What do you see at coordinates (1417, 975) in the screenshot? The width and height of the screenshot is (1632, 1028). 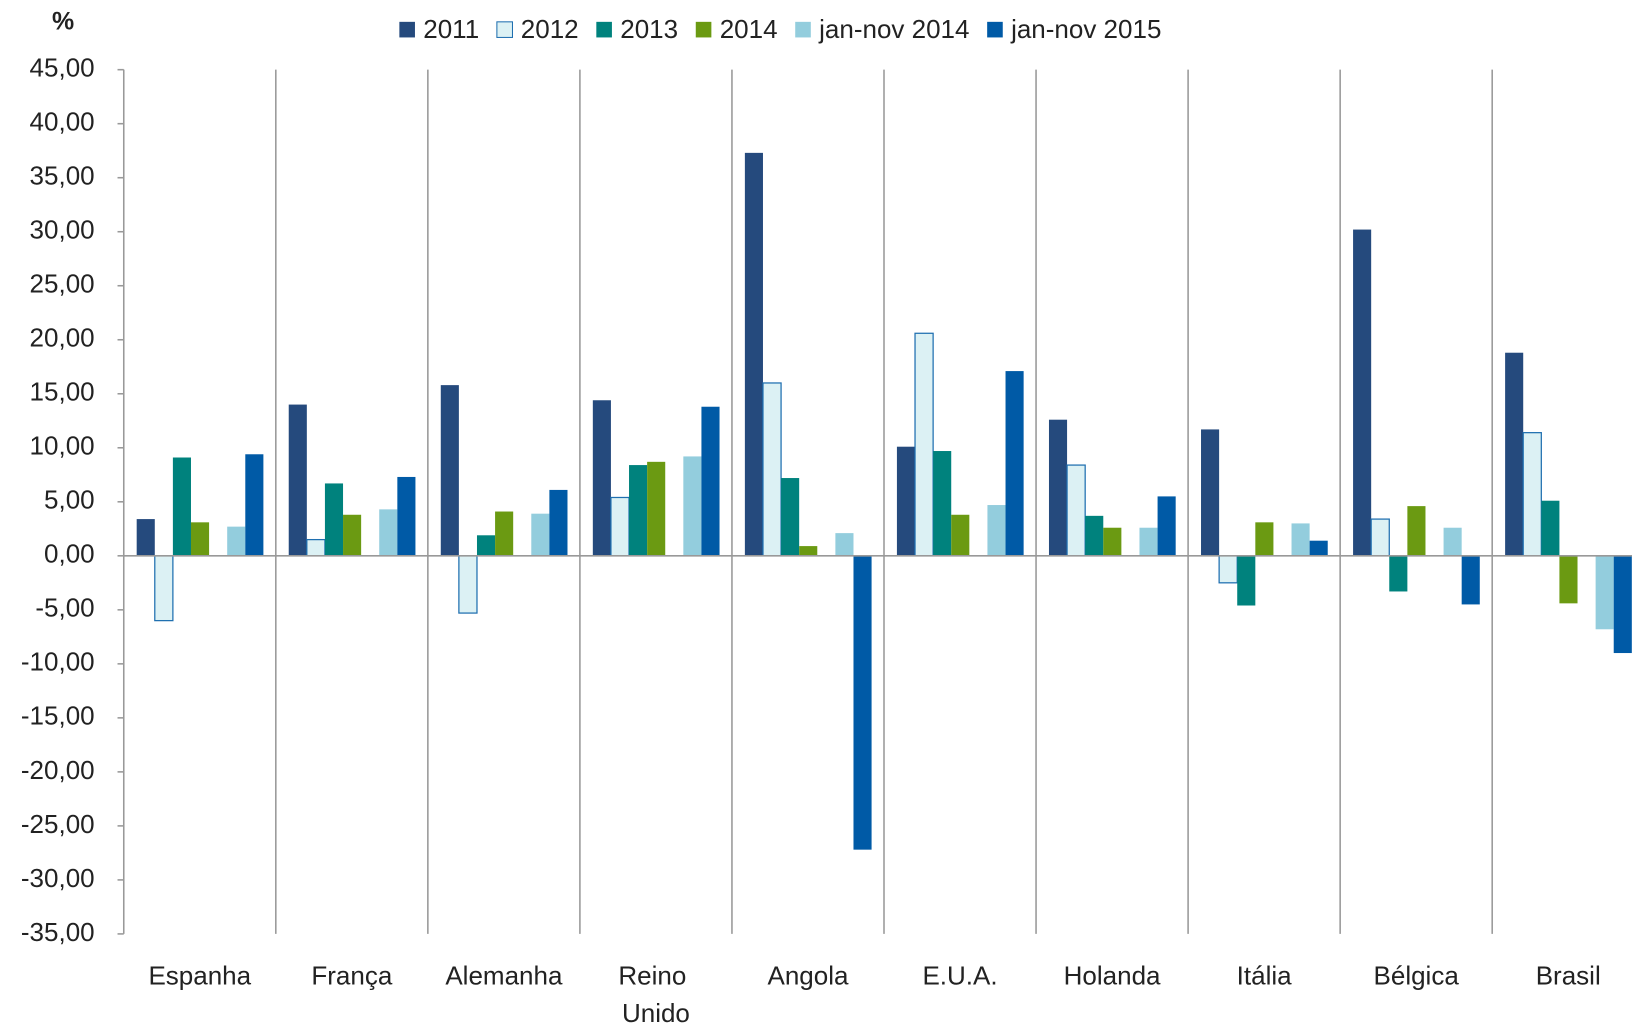 I see `x-tick-label: Bélgica` at bounding box center [1417, 975].